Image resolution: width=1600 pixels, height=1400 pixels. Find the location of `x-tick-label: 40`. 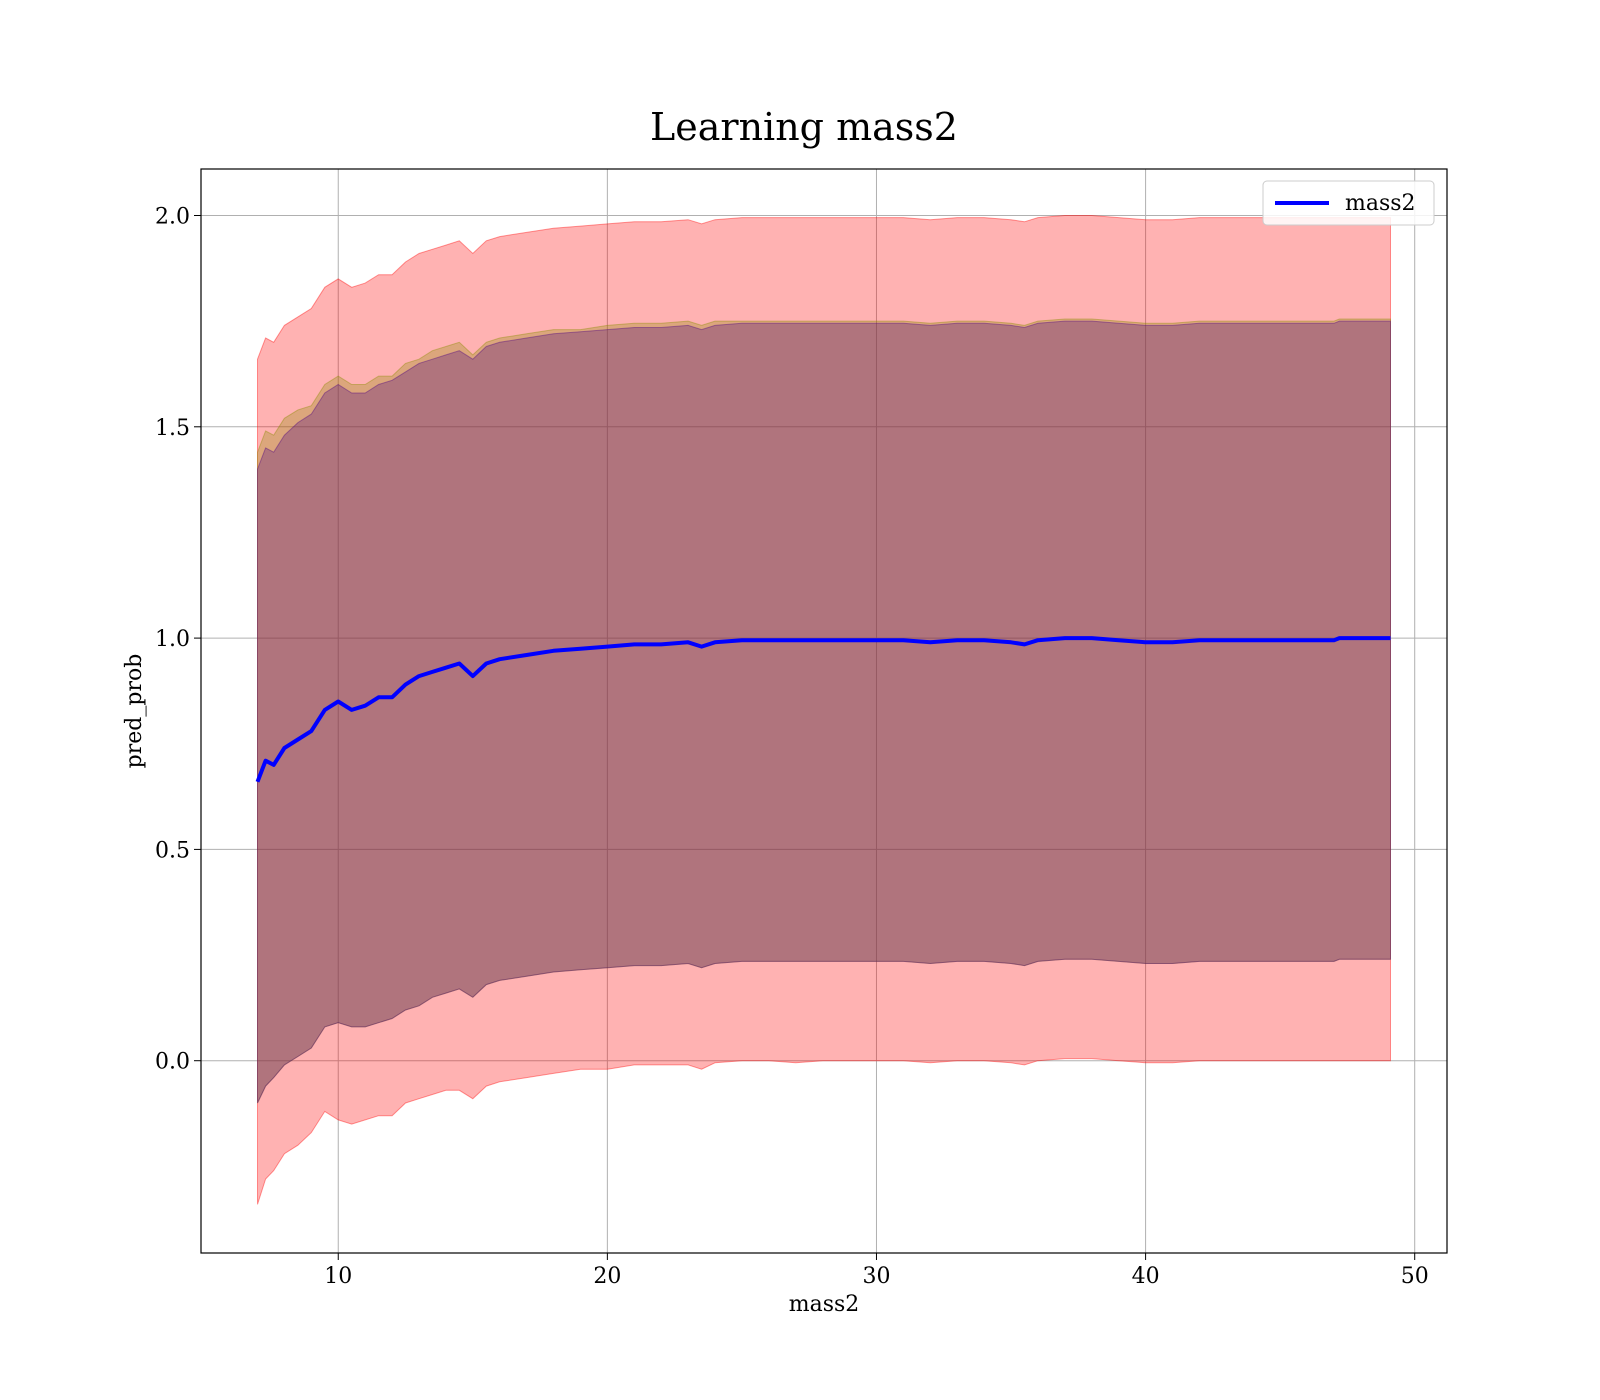

x-tick-label: 40 is located at coordinates (1146, 1276).